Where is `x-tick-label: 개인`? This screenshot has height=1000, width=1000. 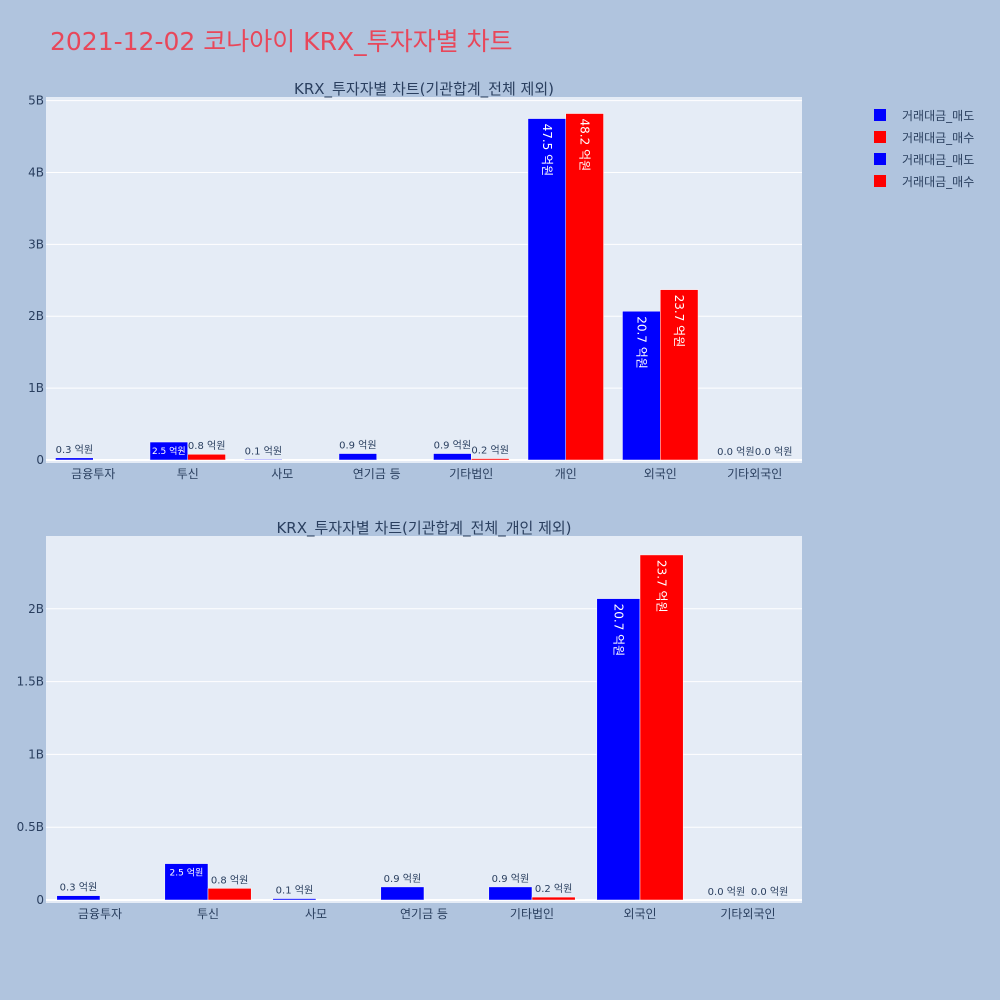
x-tick-label: 개인 is located at coordinates (566, 474).